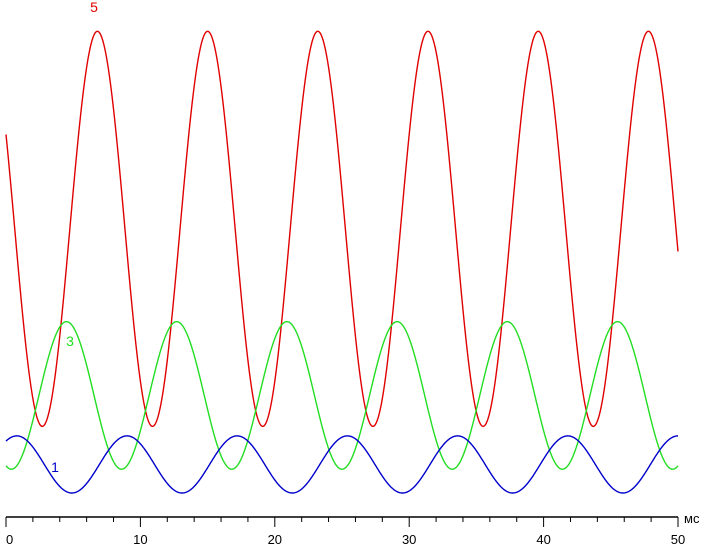  I want to click on x-ticks: 0 10 20 30 40 50, so click(345, 531).